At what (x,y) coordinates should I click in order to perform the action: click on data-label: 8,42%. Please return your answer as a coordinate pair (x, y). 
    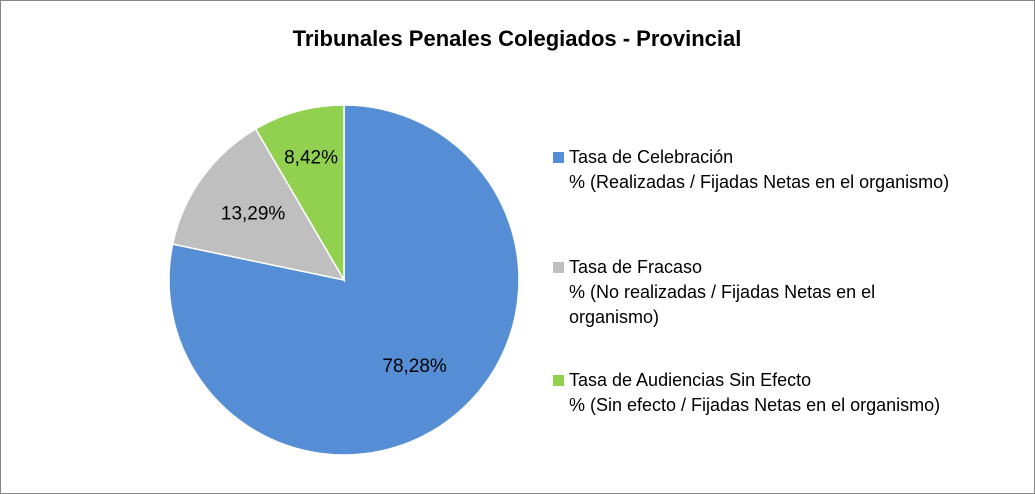
    Looking at the image, I should click on (311, 157).